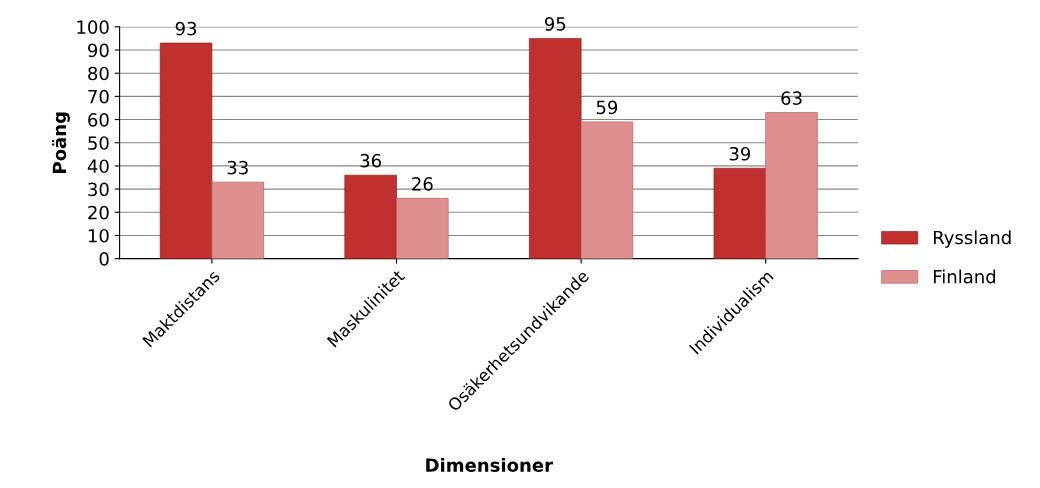 The width and height of the screenshot is (1040, 488). Describe the element at coordinates (98, 189) in the screenshot. I see `y-tick-label: 30` at that location.